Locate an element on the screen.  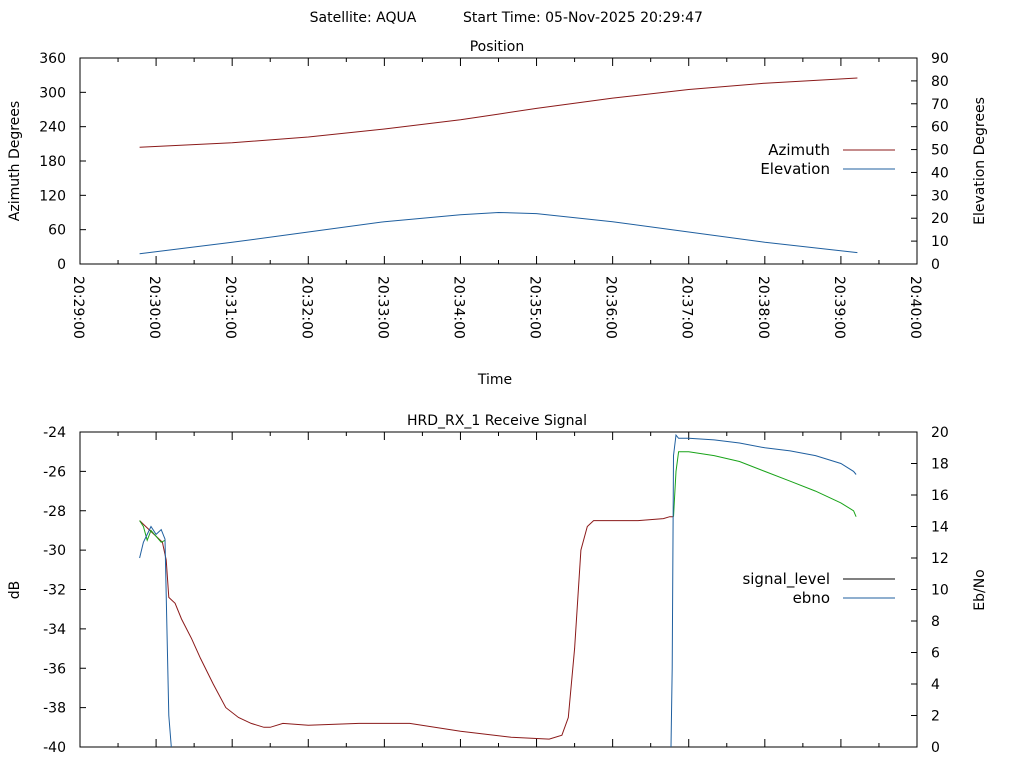
y2-axis-label: Eb/No is located at coordinates (980, 590).